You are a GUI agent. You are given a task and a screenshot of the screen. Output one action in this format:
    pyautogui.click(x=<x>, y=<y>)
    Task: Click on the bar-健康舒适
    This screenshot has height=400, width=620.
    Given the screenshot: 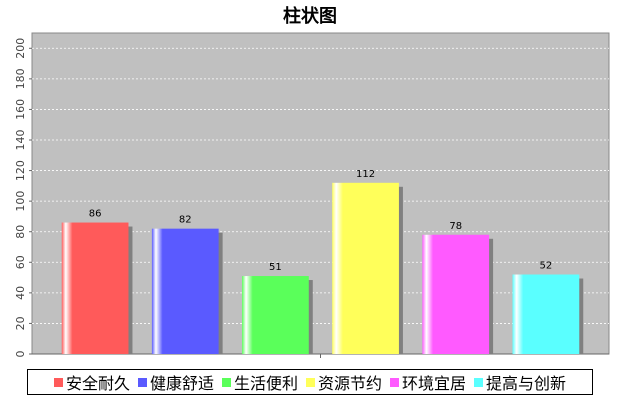 What is the action you would take?
    pyautogui.click(x=185, y=291)
    